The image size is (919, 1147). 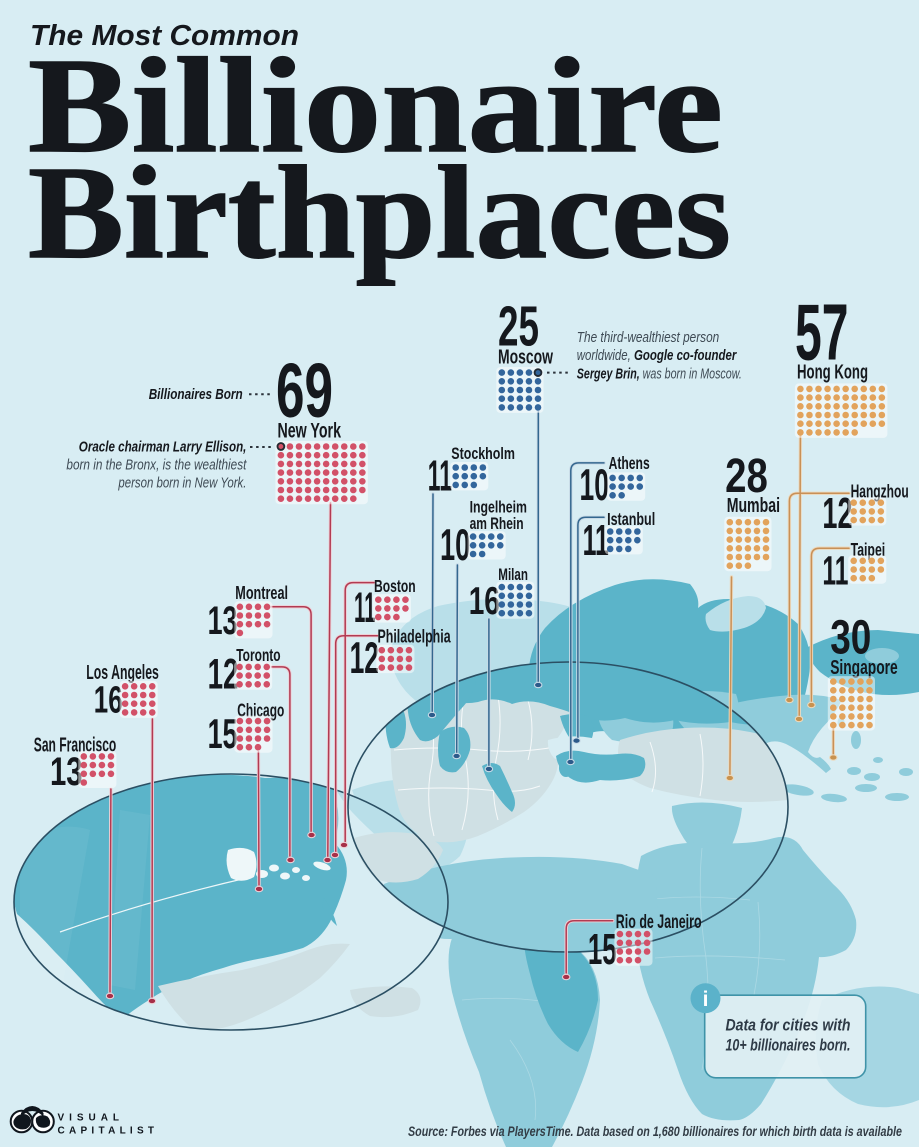 What do you see at coordinates (657, 355) in the screenshot?
I see `svg-text: worldwide, Google co-founder` at bounding box center [657, 355].